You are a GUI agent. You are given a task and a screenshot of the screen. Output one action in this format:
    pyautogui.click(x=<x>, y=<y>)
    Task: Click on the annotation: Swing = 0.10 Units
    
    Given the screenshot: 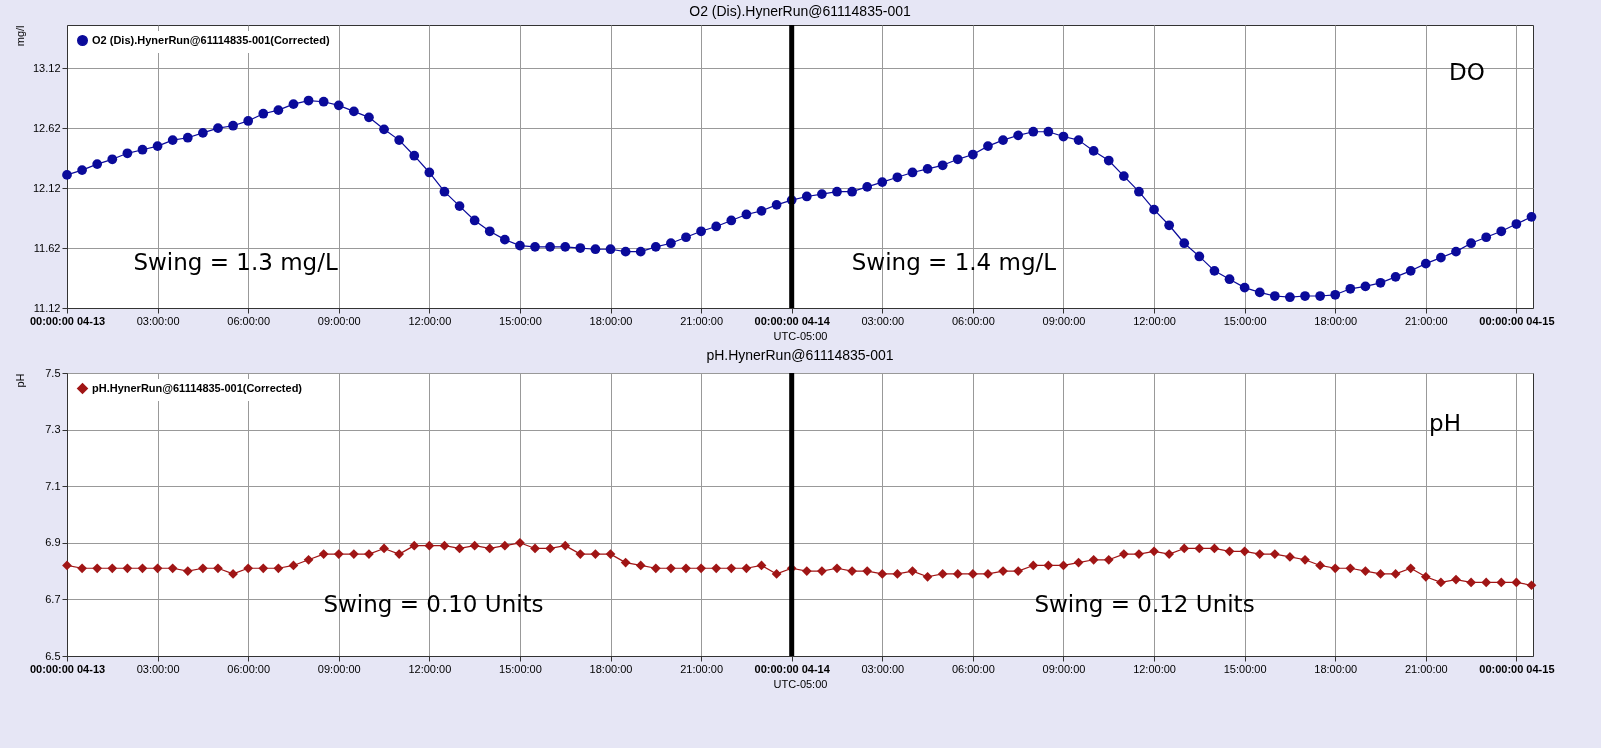 What is the action you would take?
    pyautogui.click(x=433, y=604)
    